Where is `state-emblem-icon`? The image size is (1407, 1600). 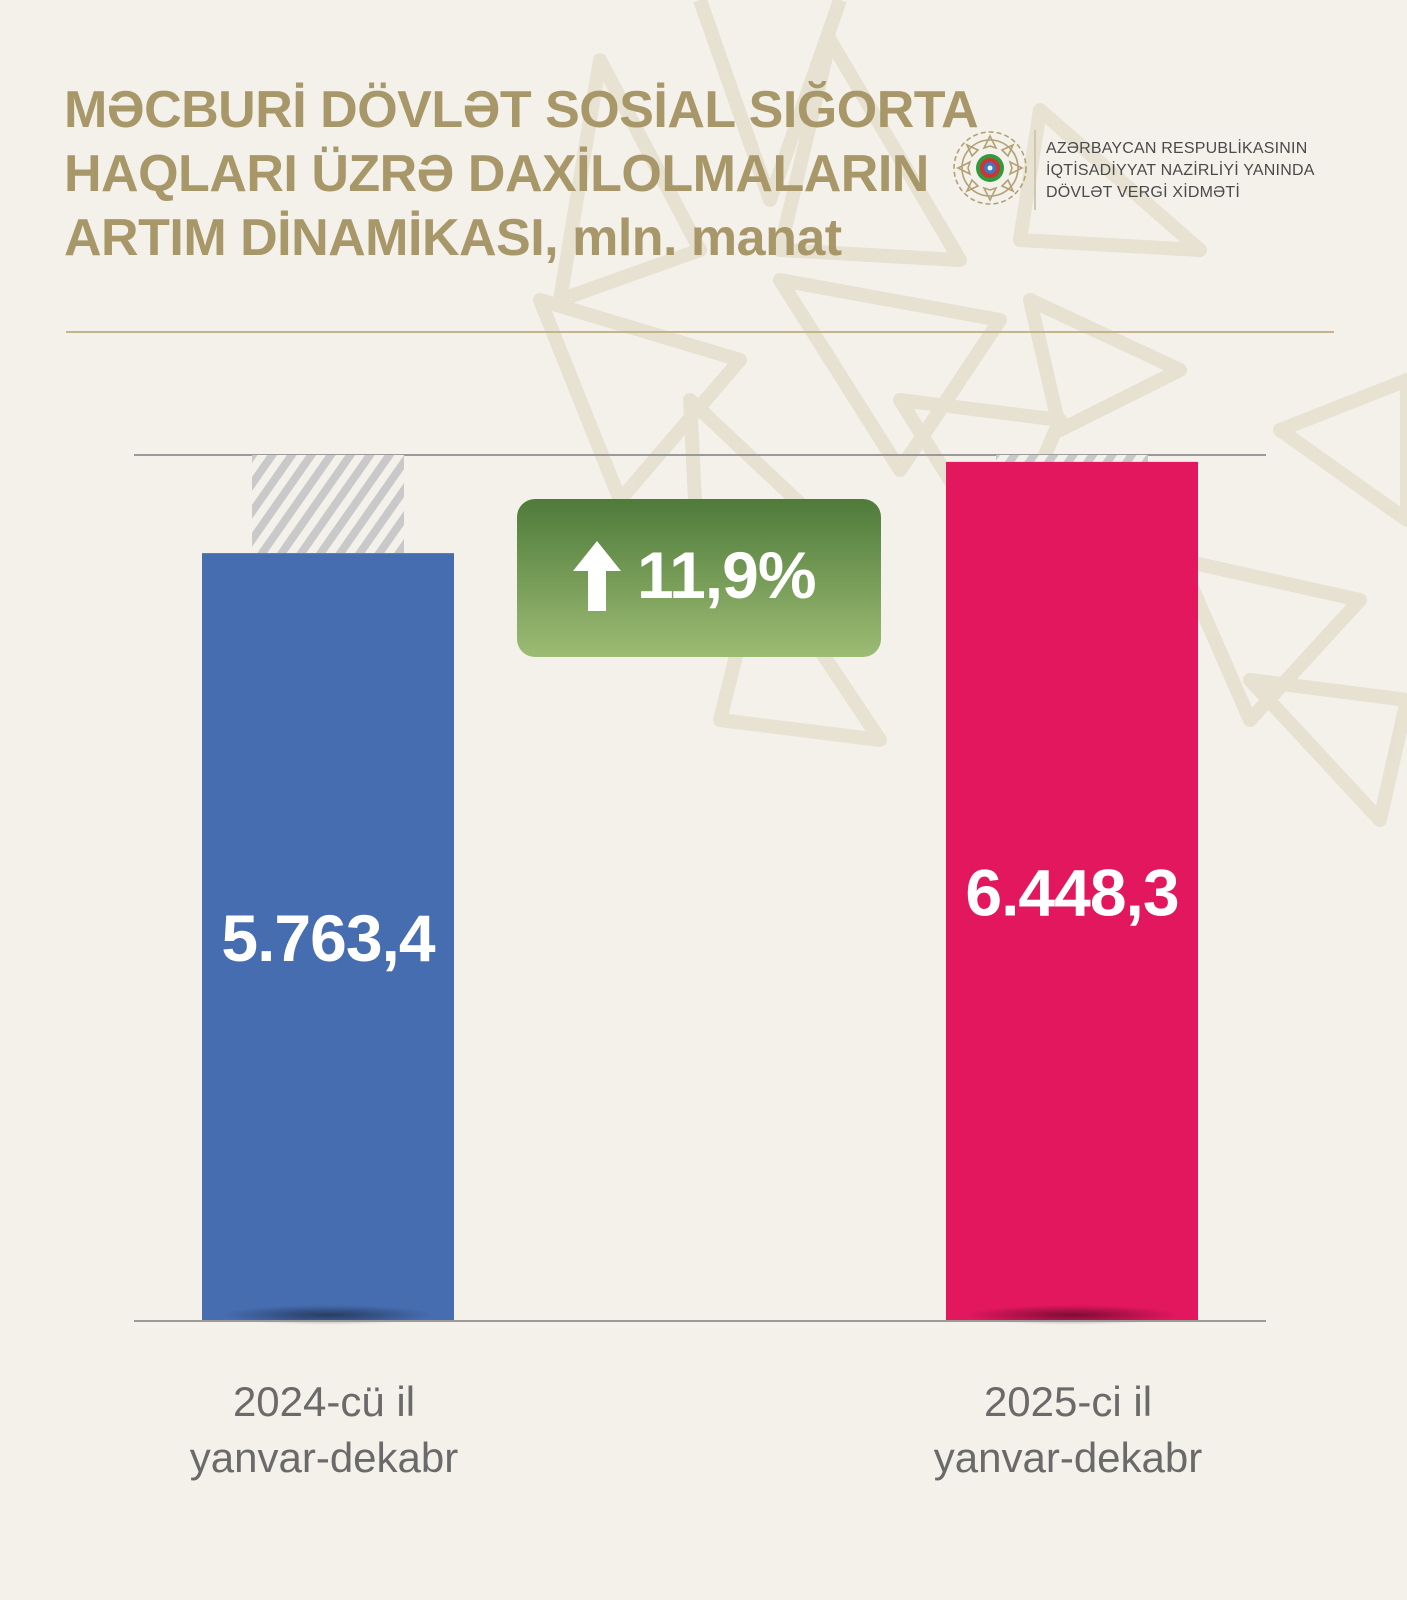 state-emblem-icon is located at coordinates (990, 168).